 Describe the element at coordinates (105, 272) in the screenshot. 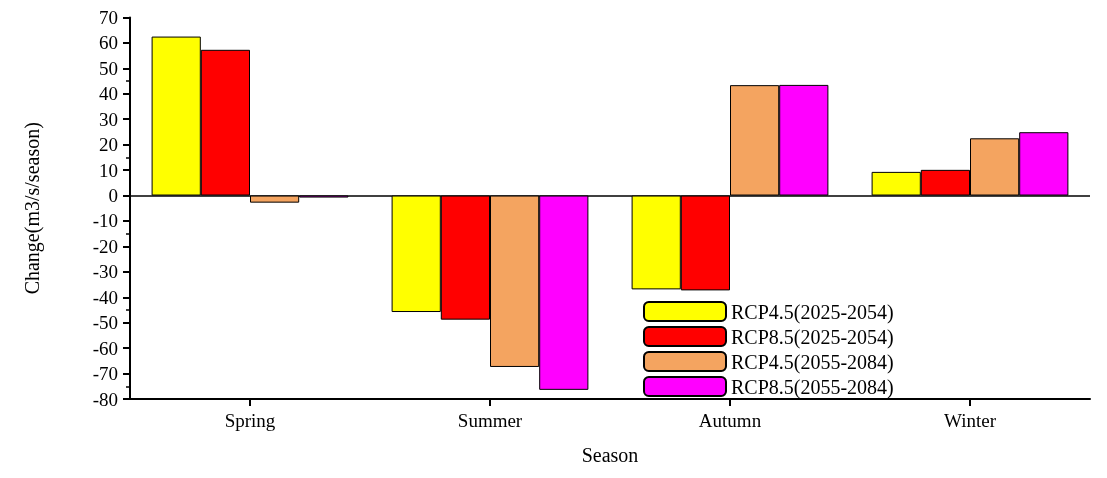

I see `y-tick-label: -30` at that location.